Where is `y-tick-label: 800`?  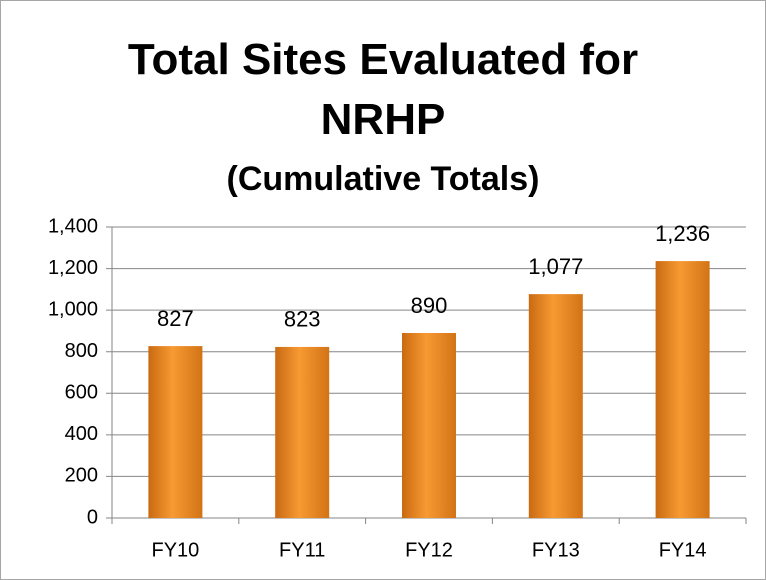
y-tick-label: 800 is located at coordinates (81, 351).